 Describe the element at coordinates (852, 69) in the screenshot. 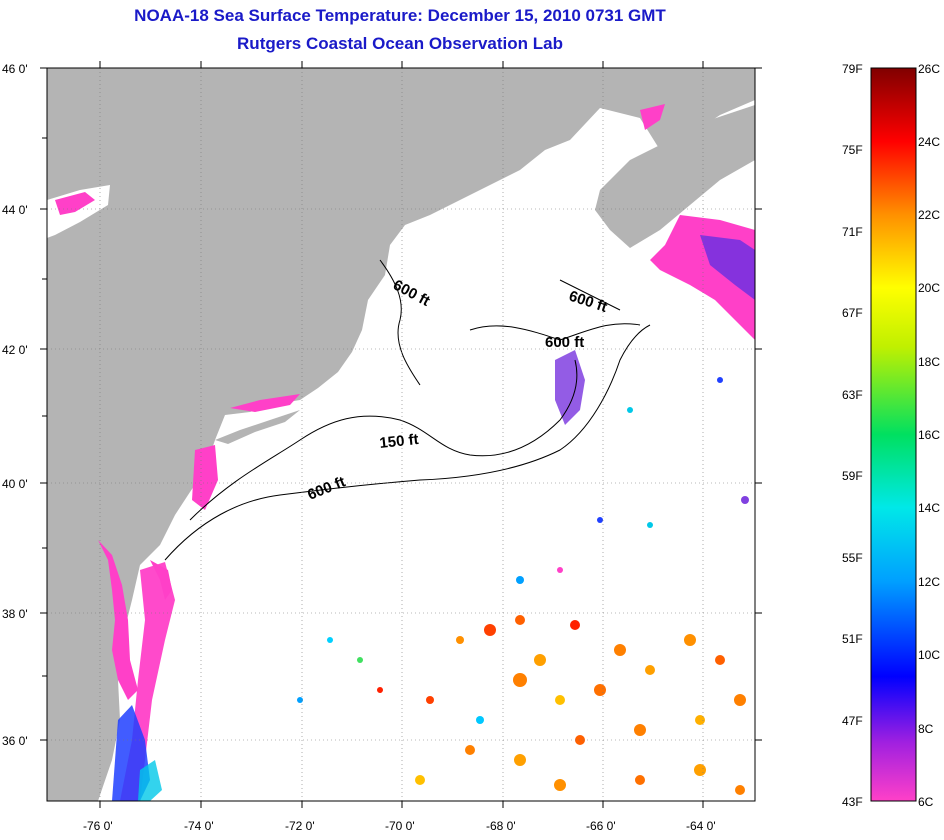

I see `f-label-79: 79F` at that location.